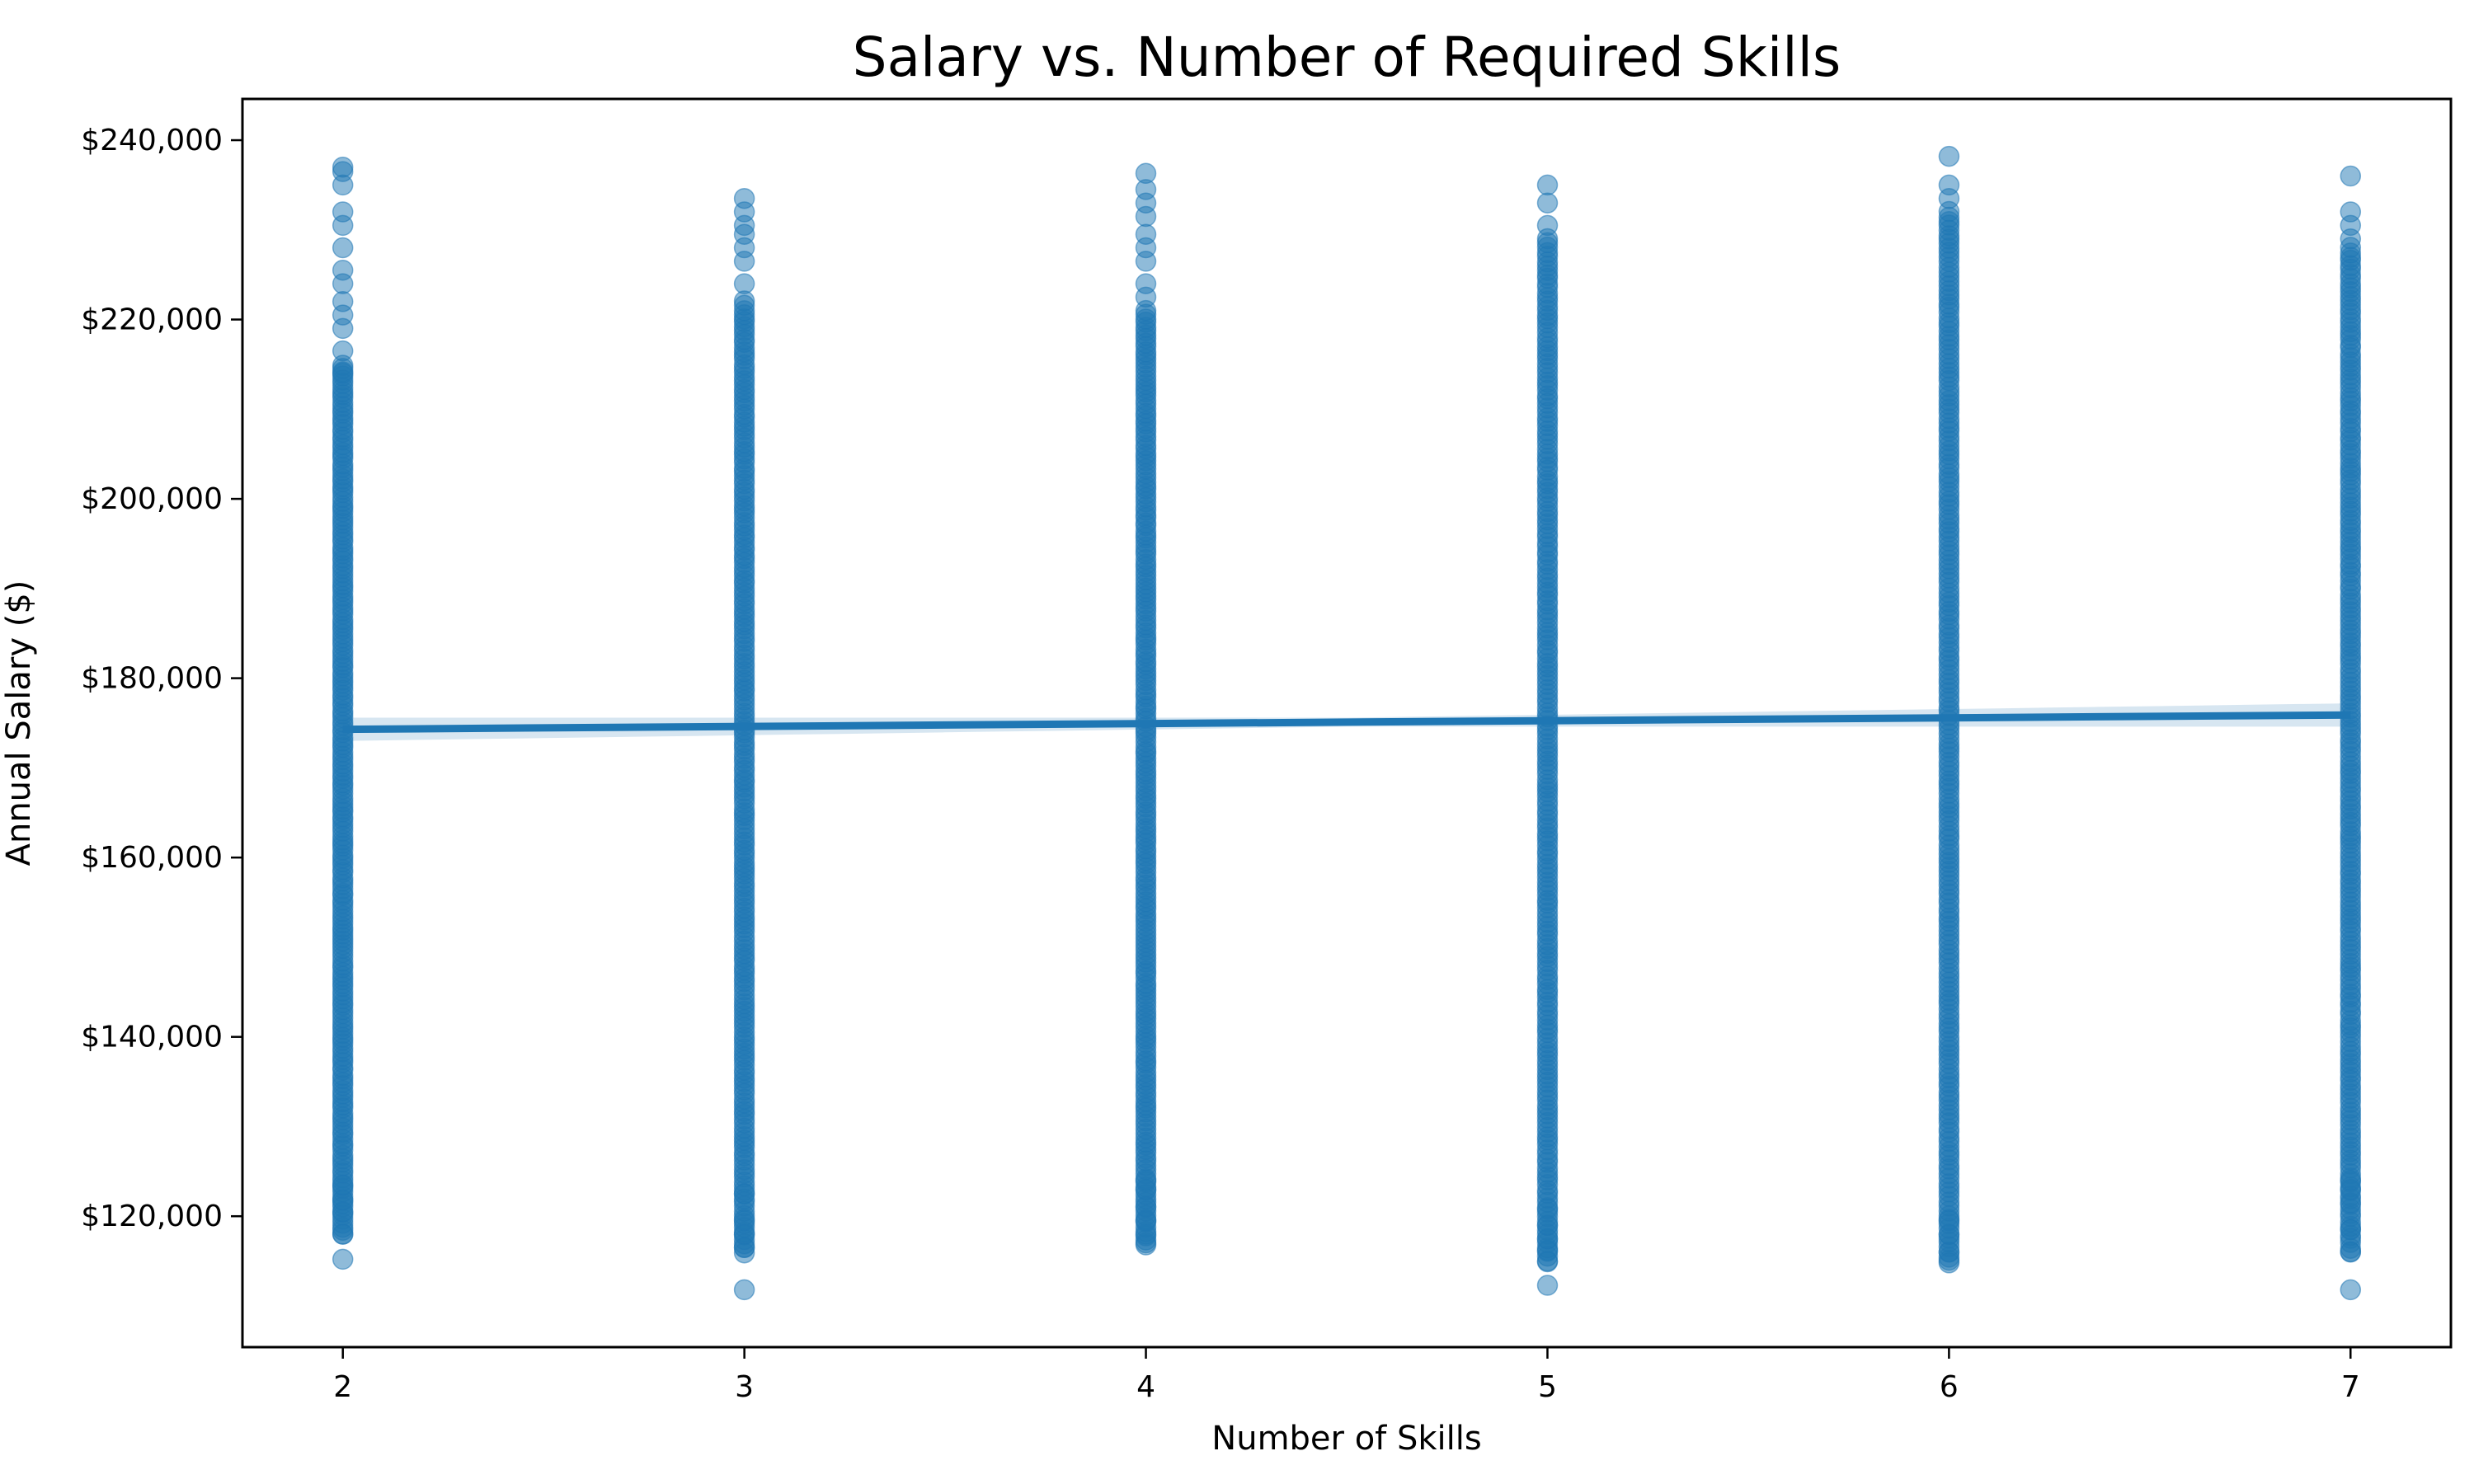 This screenshot has width=2474, height=1484. I want to click on x-axis-label: Number of Skills, so click(1346, 1439).